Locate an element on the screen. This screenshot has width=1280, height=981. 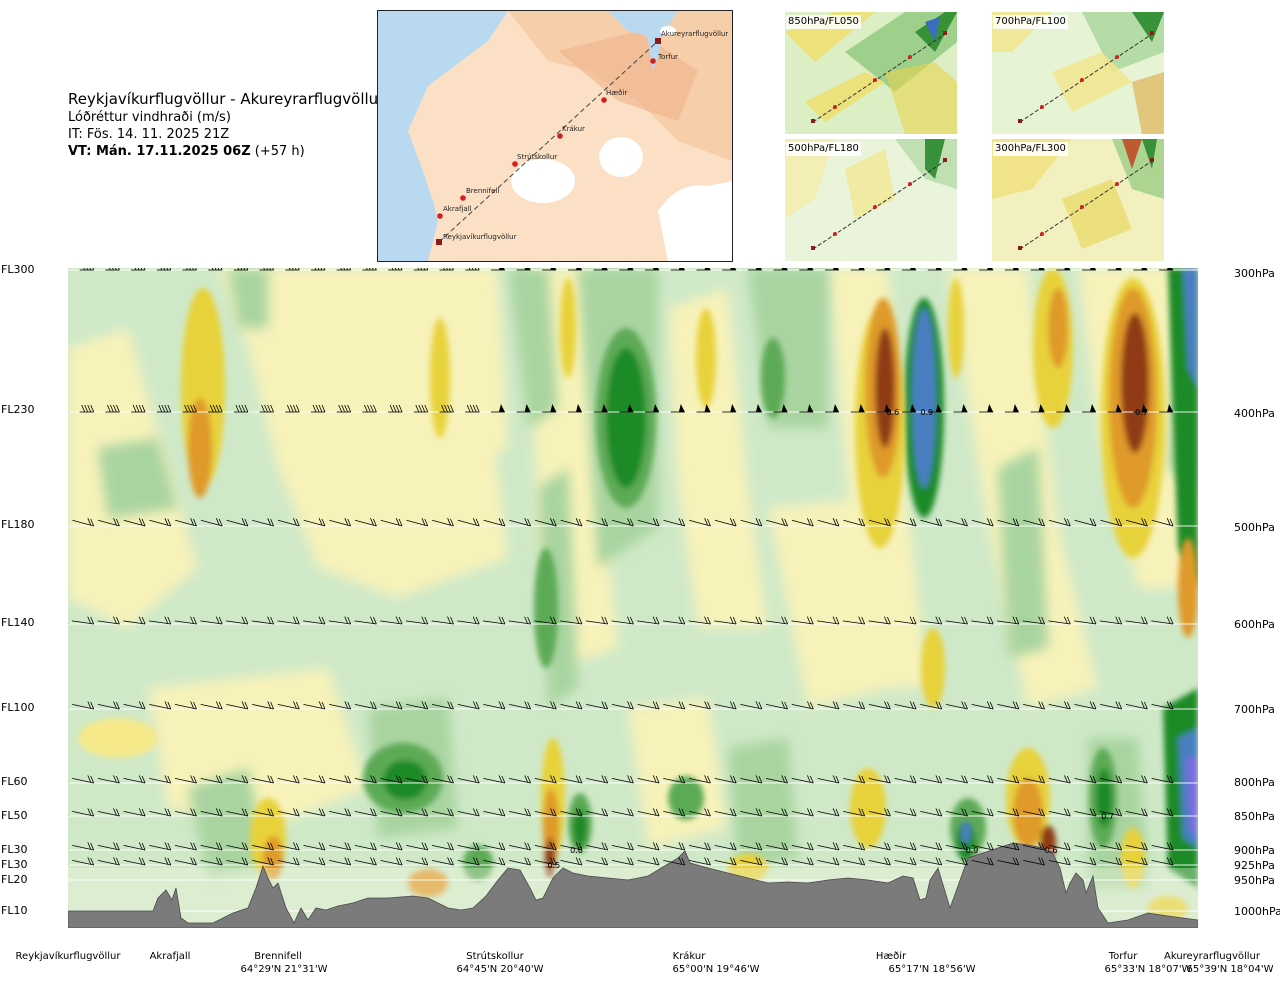
valid-time: VT: Mán. 17.11.2025 06Z (+57 h) is located at coordinates (186, 151).